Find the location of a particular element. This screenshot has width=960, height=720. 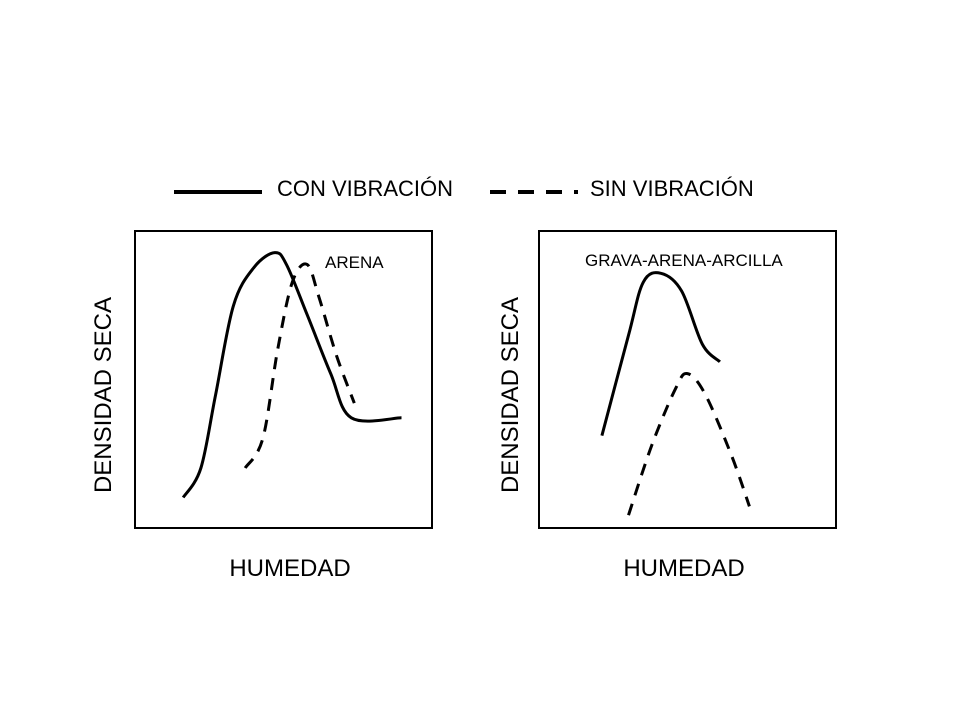

legend: CON VIBRACIÓN SIN VIBRACIÓN is located at coordinates (480, 190).